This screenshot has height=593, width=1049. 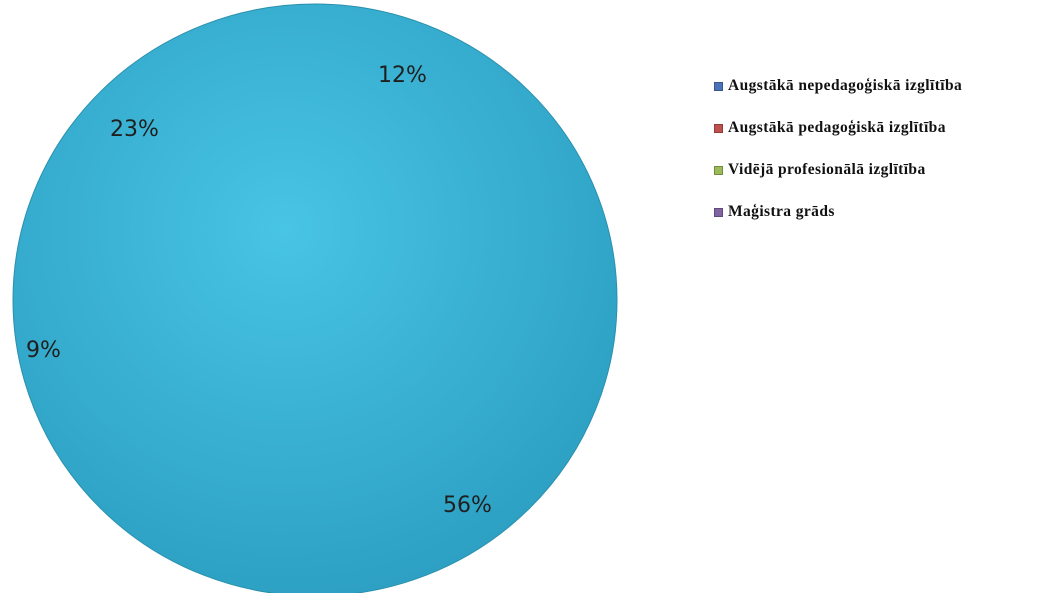 I want to click on legend-item: Augstākā nepedagoģiskā izglītība, so click(x=838, y=86).